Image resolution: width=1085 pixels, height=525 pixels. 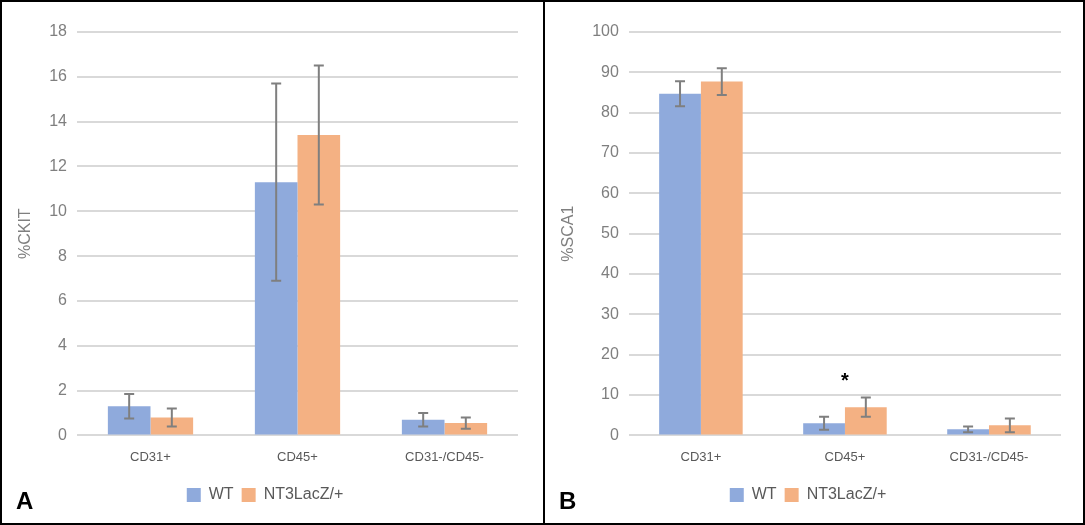 I want to click on y-tick-label: 6, so click(x=63, y=300).